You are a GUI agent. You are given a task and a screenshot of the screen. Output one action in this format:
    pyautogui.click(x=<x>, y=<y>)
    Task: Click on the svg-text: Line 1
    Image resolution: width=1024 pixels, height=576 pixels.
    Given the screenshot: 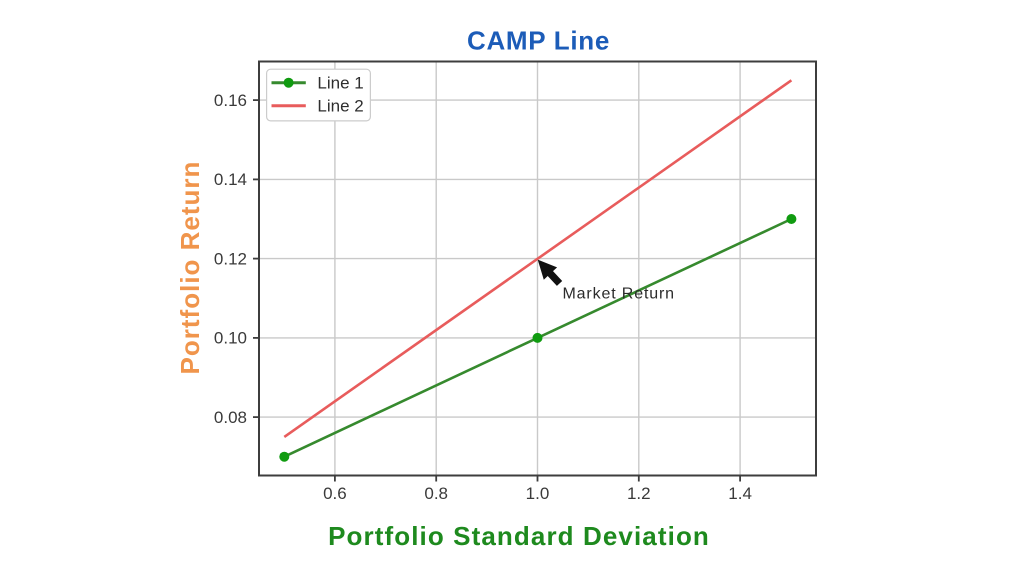 What is the action you would take?
    pyautogui.click(x=340, y=83)
    